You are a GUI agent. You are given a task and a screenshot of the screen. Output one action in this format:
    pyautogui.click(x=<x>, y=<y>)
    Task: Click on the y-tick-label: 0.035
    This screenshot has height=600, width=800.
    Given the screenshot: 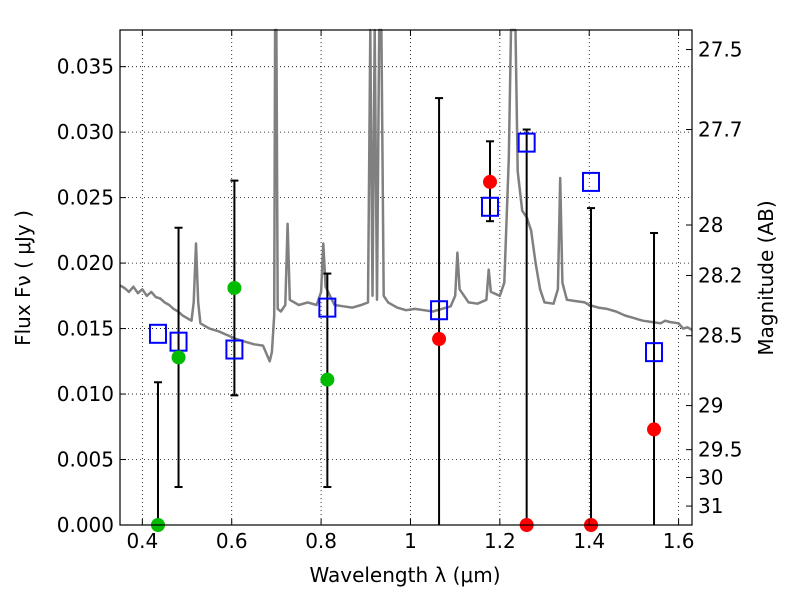 What is the action you would take?
    pyautogui.click(x=85, y=67)
    